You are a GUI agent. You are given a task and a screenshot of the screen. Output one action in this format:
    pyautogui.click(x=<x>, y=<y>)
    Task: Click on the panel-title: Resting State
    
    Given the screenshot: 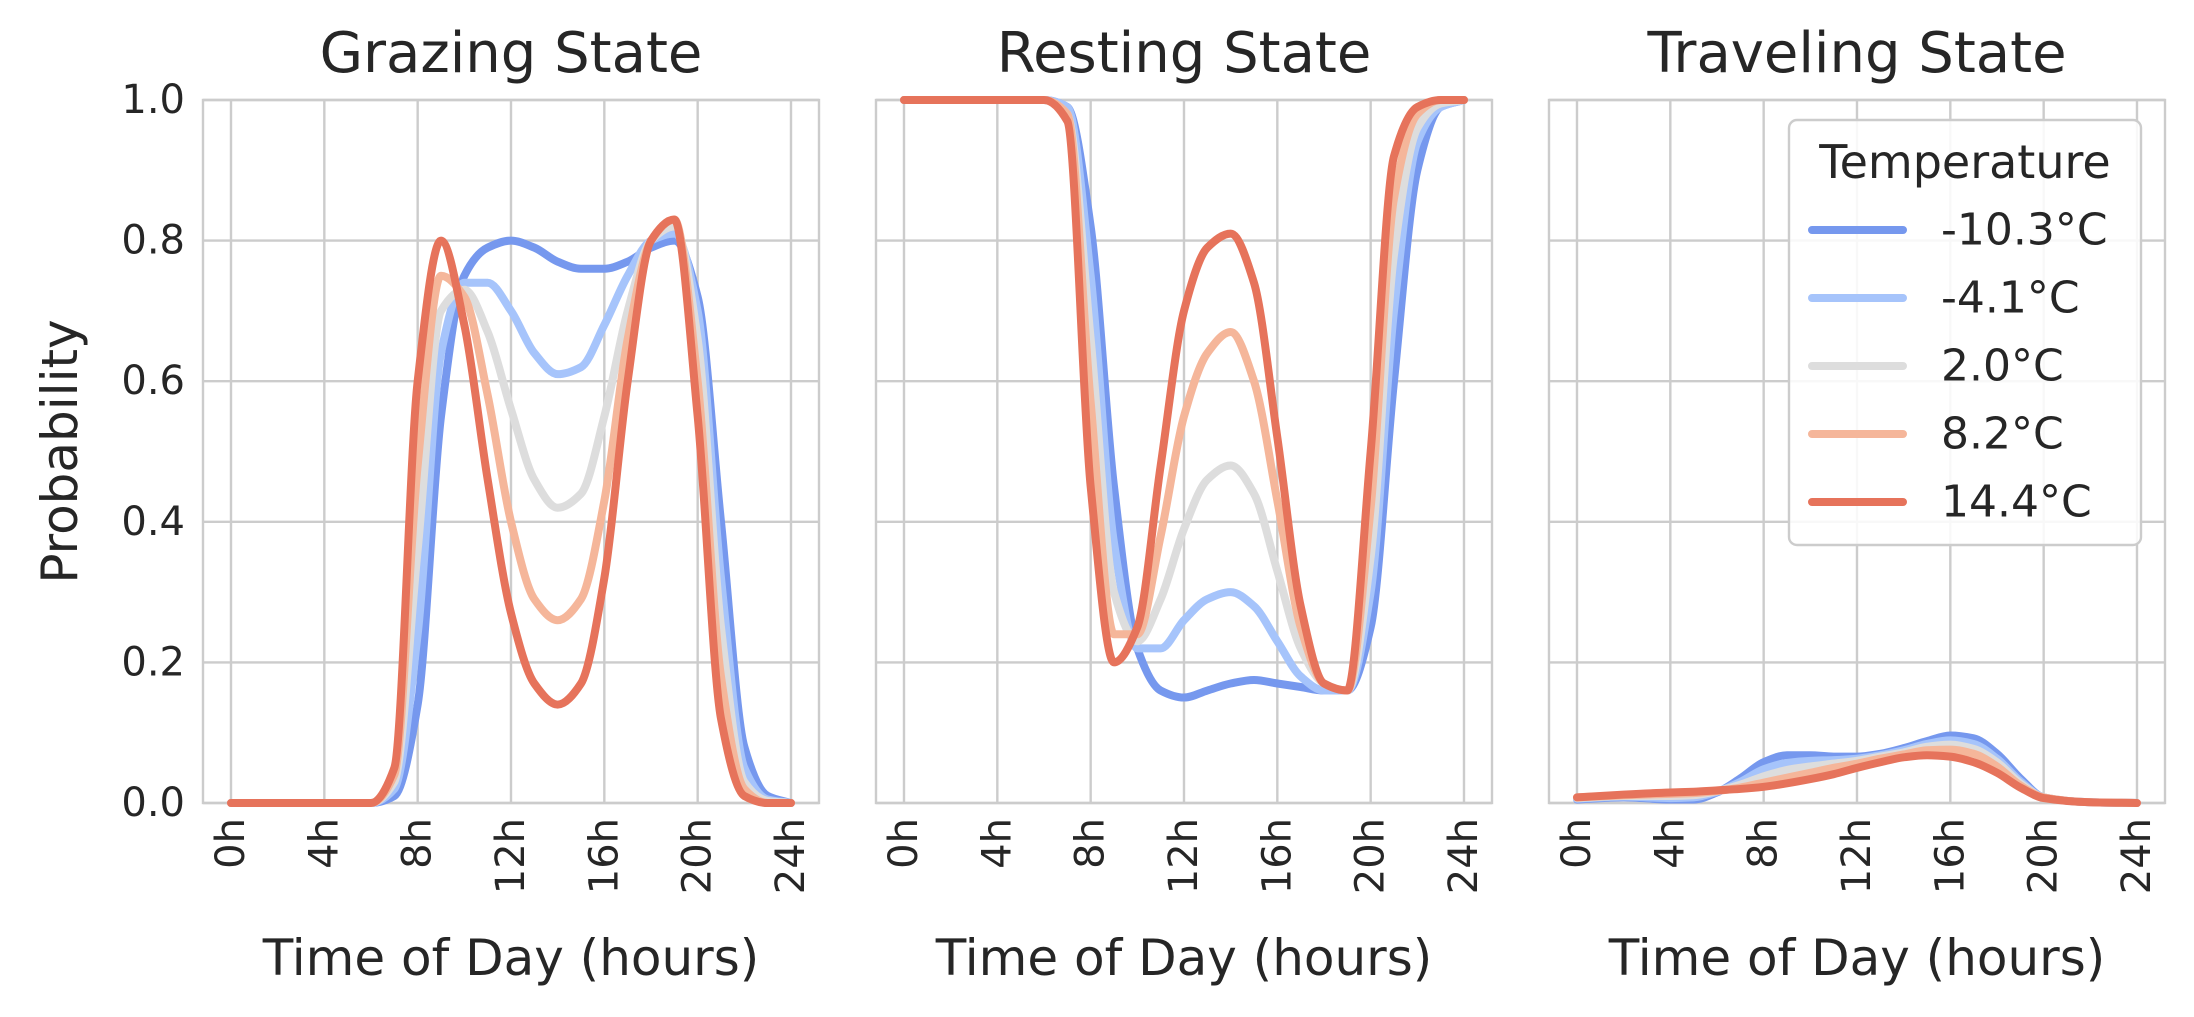 What is the action you would take?
    pyautogui.click(x=1184, y=53)
    